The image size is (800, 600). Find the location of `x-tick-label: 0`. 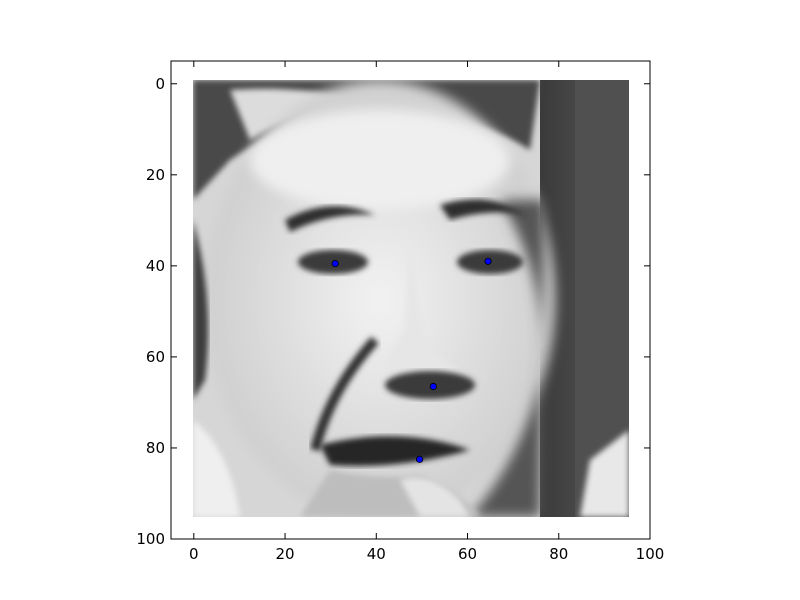

x-tick-label: 0 is located at coordinates (194, 554).